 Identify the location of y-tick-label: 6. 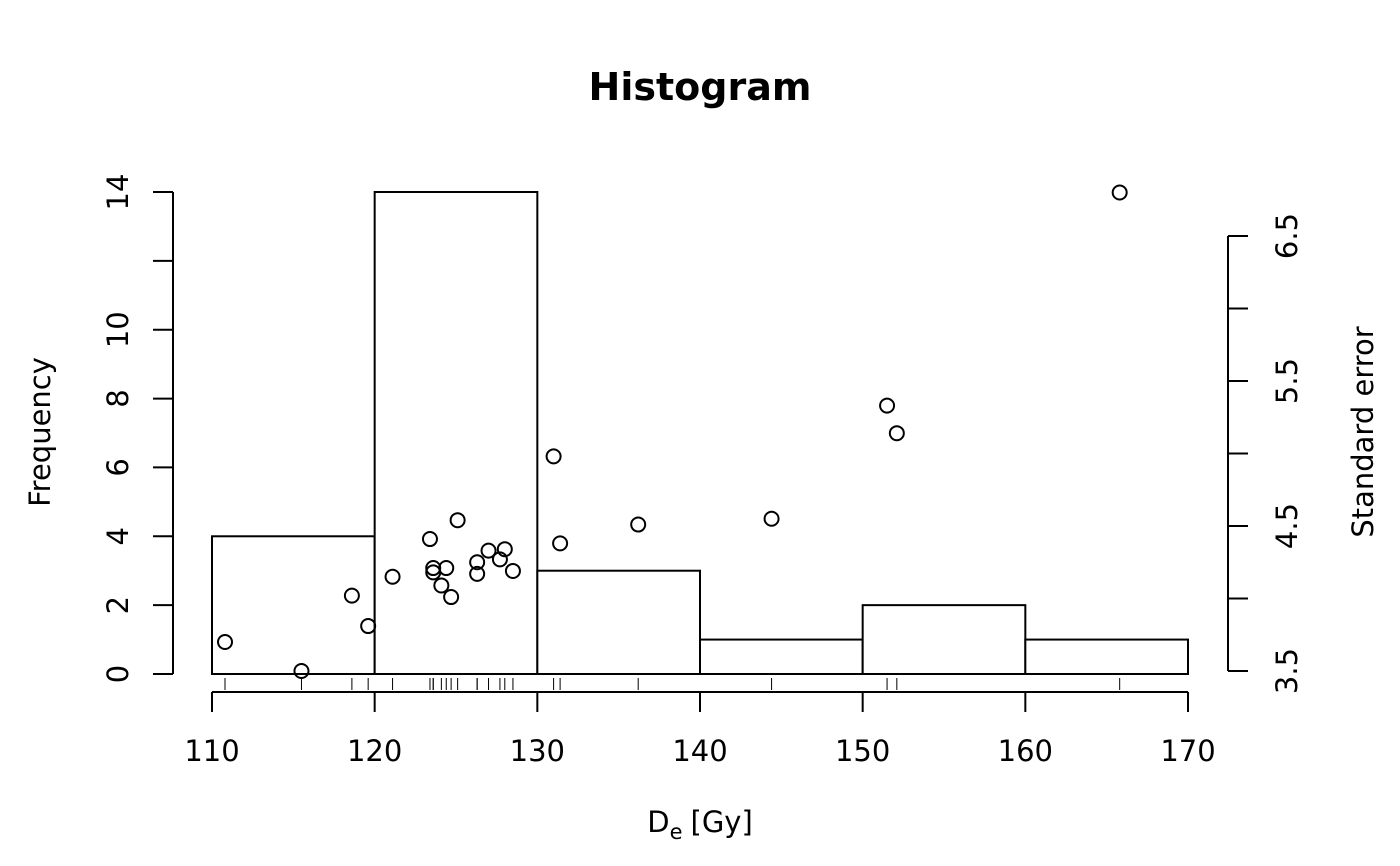
(118, 467).